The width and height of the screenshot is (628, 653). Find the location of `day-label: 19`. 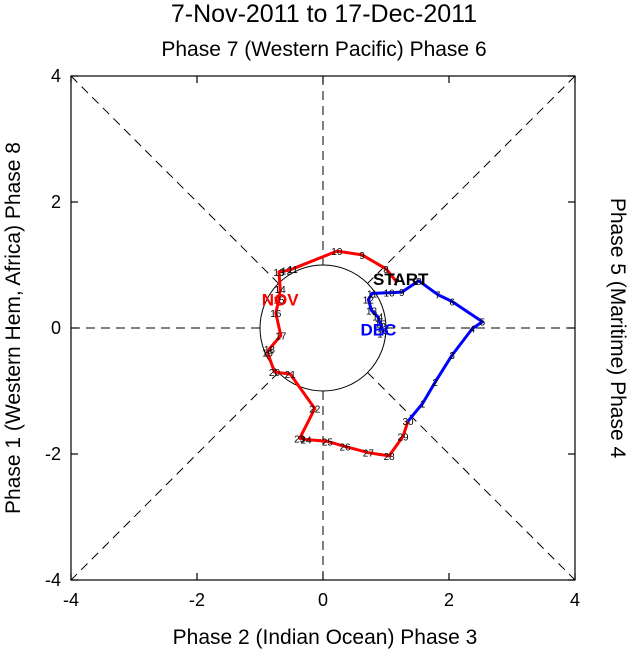

day-label: 19 is located at coordinates (268, 354).